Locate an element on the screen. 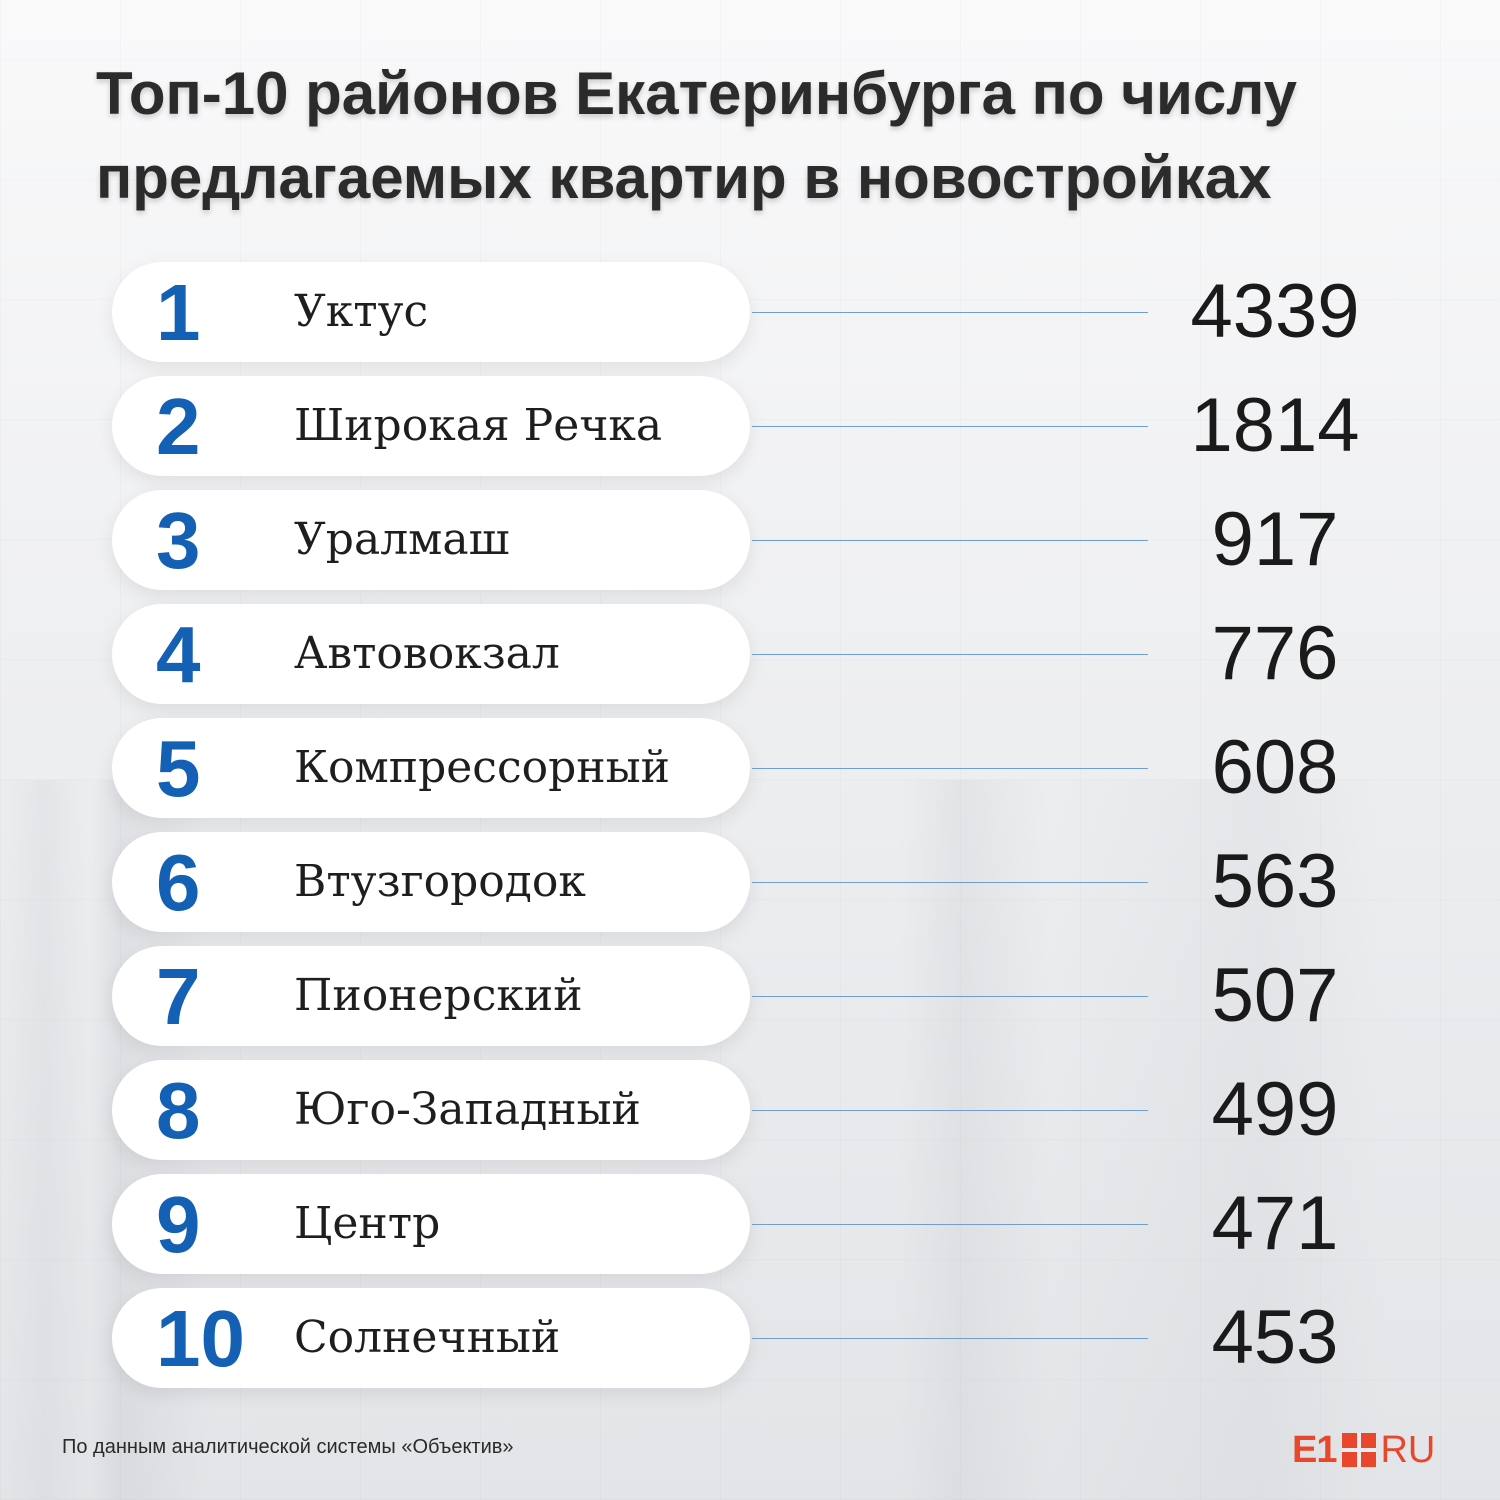 This screenshot has width=1500, height=1500. rank-number: 9 is located at coordinates (178, 1224).